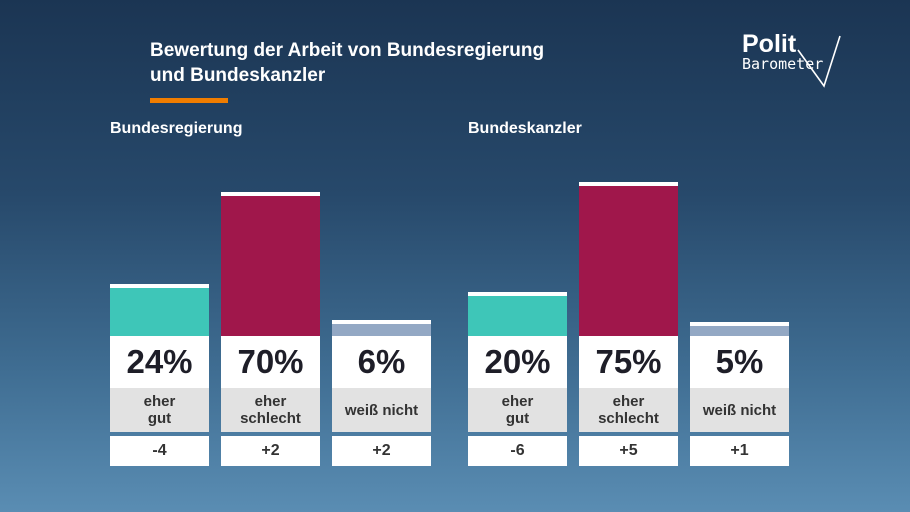 The width and height of the screenshot is (910, 512). What do you see at coordinates (517, 362) in the screenshot?
I see `value-label: 20%` at bounding box center [517, 362].